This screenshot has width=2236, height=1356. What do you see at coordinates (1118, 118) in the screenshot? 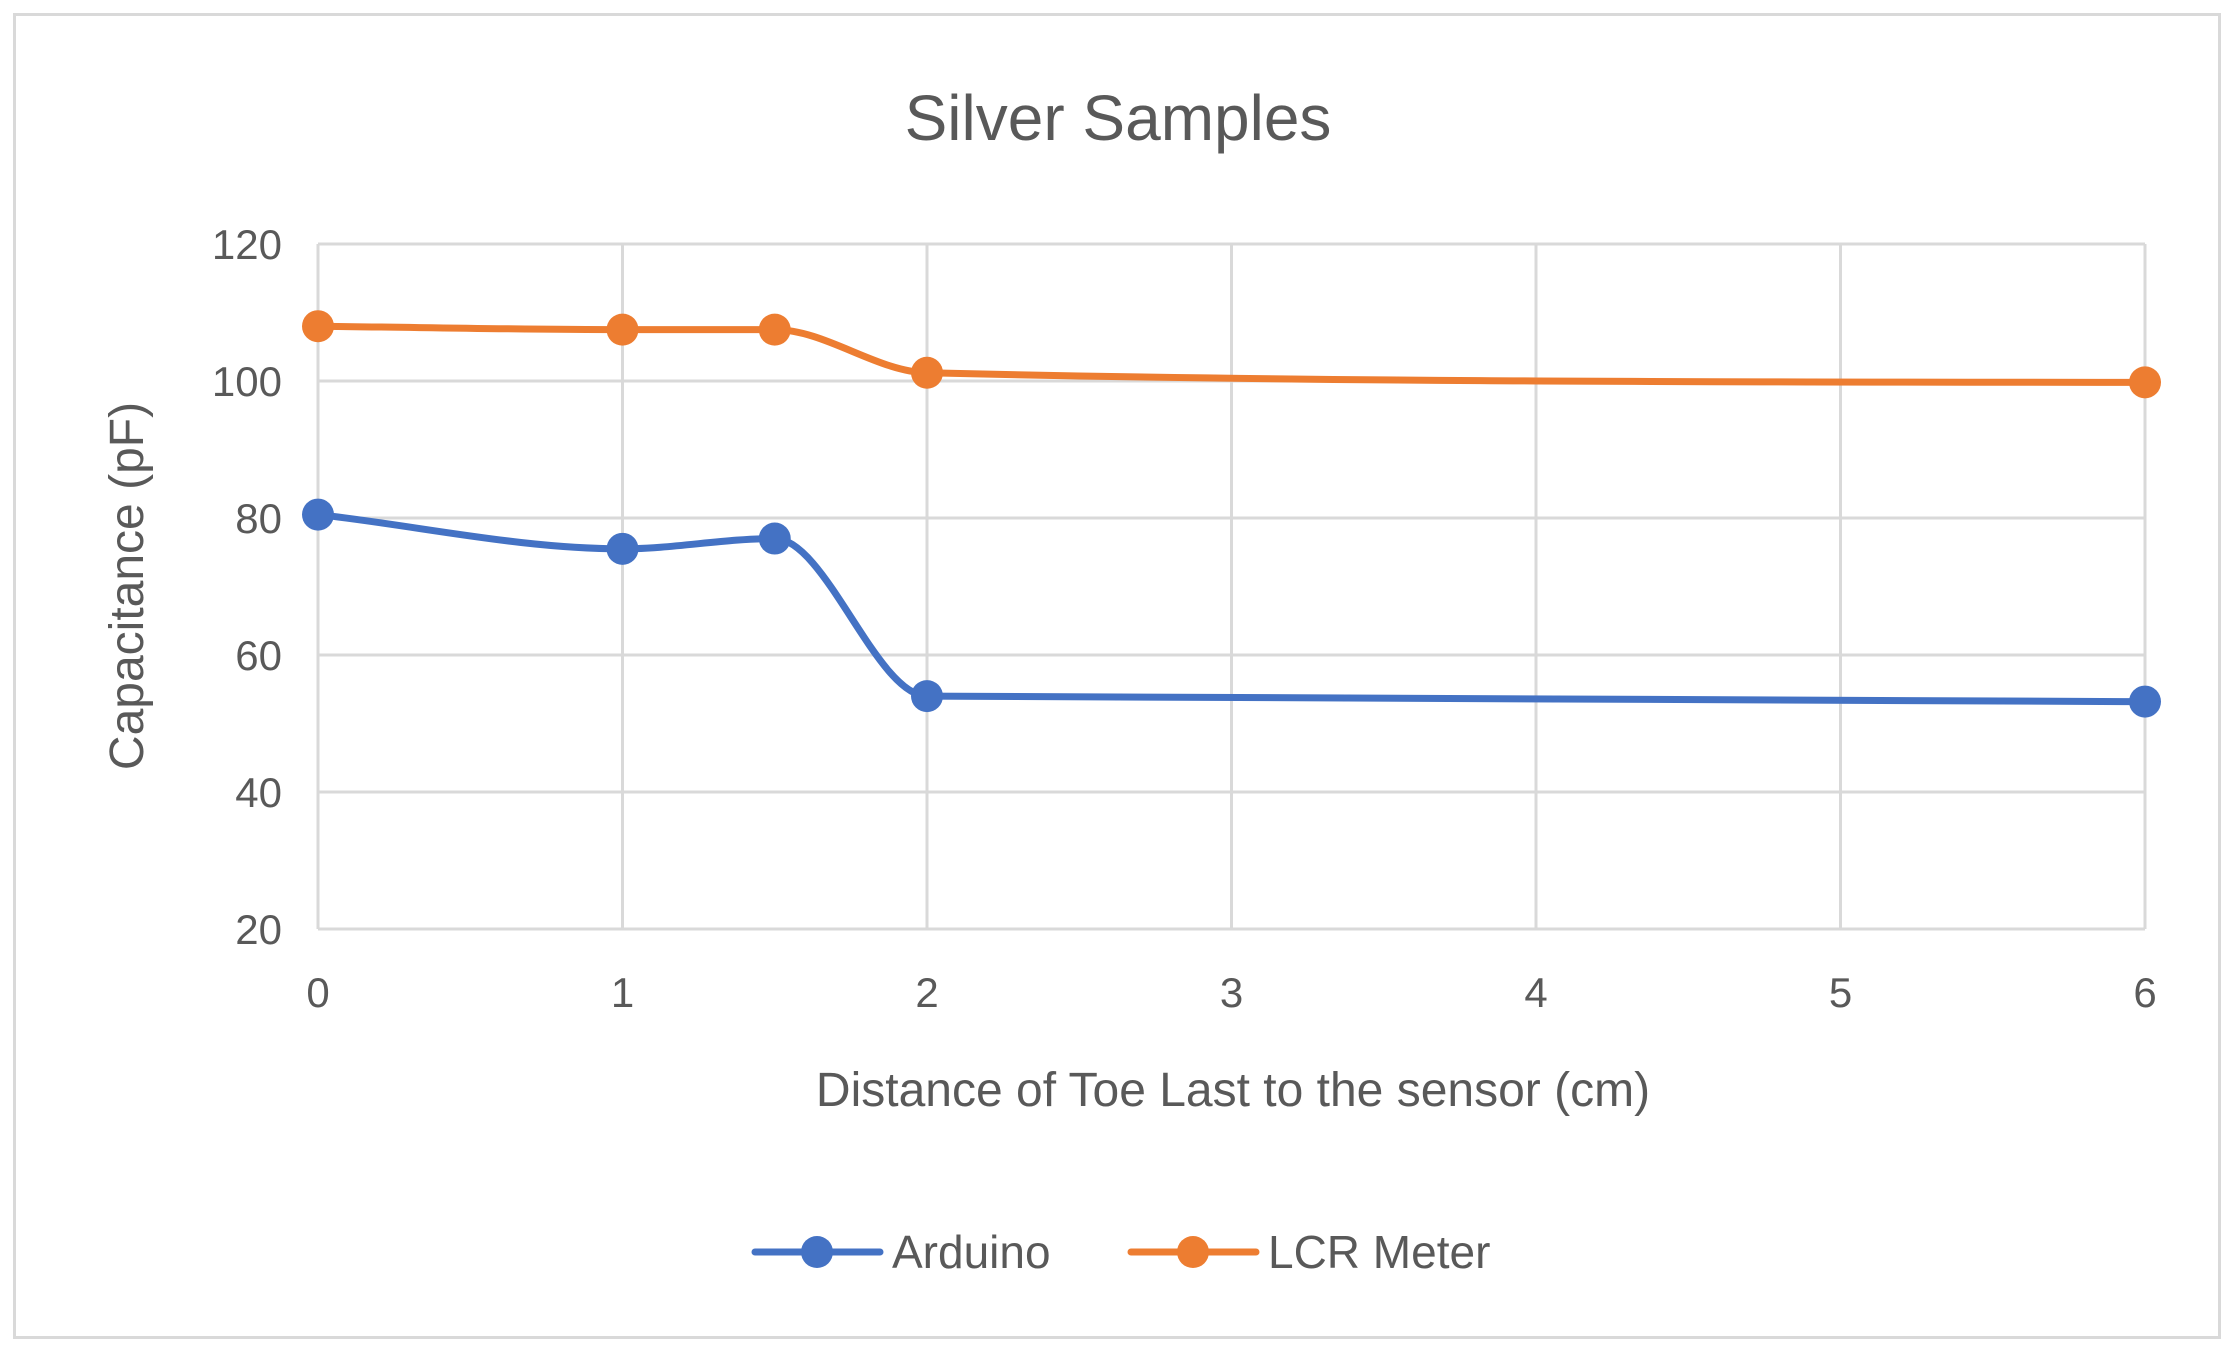
I see `chart-title: Silver Samples` at bounding box center [1118, 118].